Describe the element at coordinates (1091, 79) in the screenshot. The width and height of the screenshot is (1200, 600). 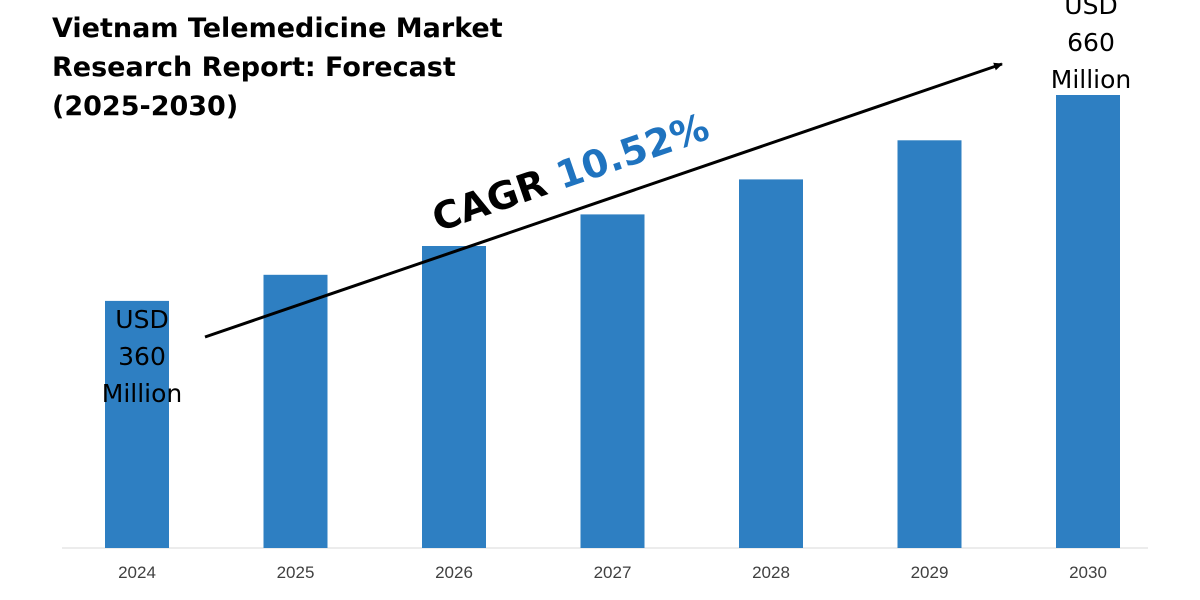
I see `end-label-line-3: Million` at that location.